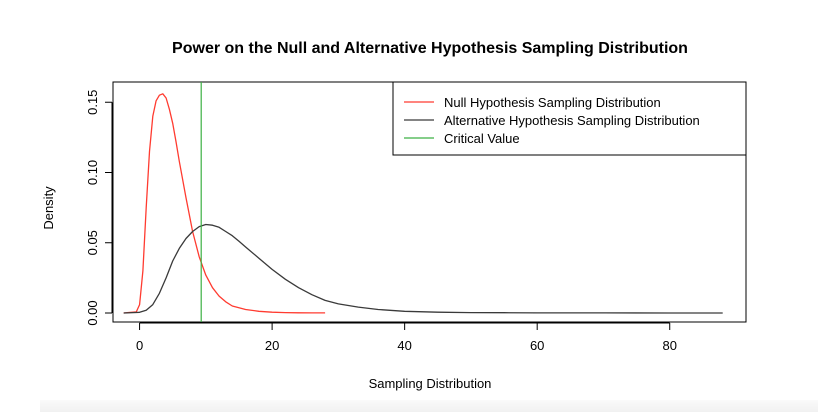  What do you see at coordinates (429, 406) in the screenshot?
I see `bottom-shadow-strip` at bounding box center [429, 406].